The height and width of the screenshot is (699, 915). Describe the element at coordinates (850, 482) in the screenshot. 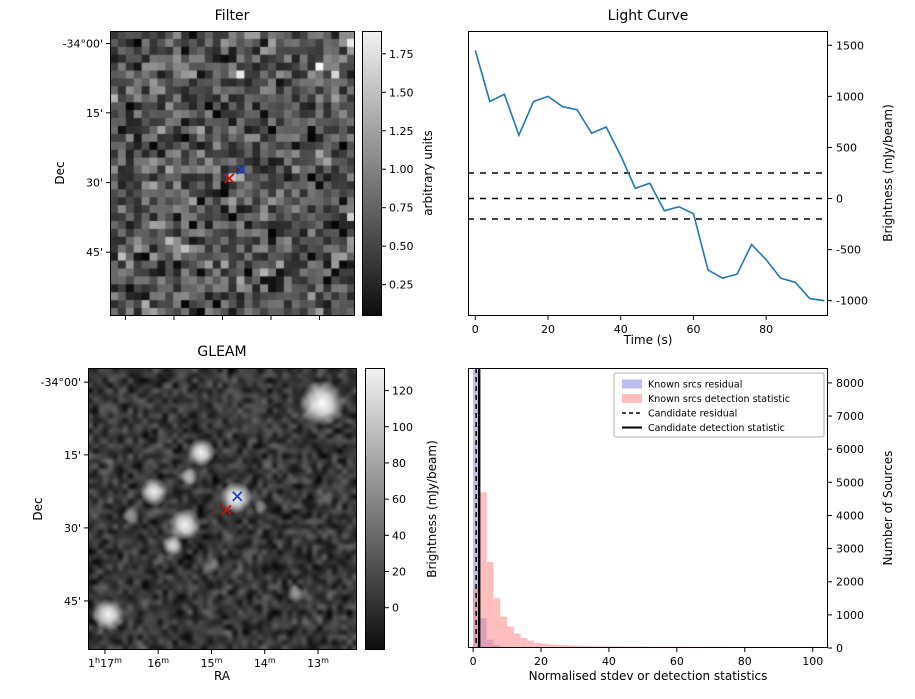

I see `svg-text: 5000` at that location.